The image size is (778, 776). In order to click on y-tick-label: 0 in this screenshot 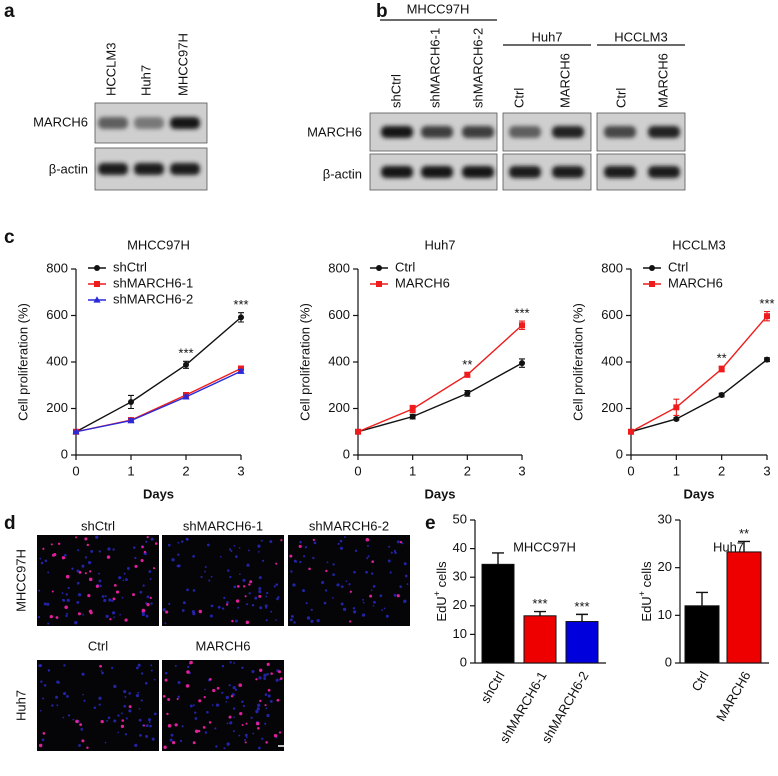, I will do `click(463, 661)`.